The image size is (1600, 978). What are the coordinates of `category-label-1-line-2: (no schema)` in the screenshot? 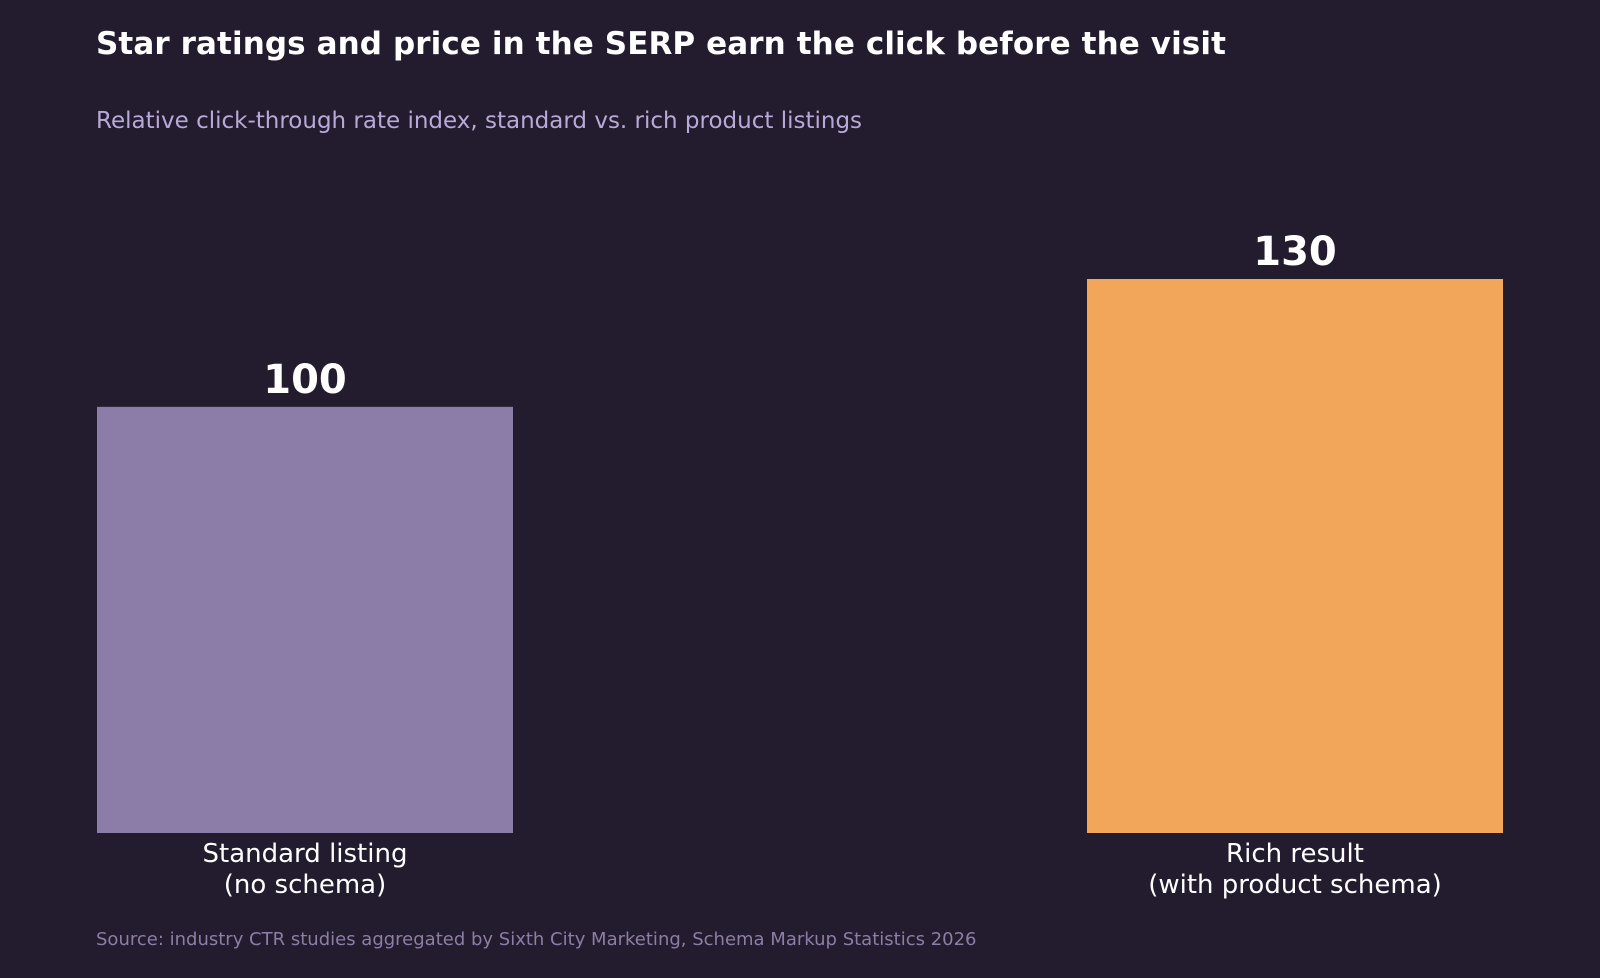 It's located at (305, 885).